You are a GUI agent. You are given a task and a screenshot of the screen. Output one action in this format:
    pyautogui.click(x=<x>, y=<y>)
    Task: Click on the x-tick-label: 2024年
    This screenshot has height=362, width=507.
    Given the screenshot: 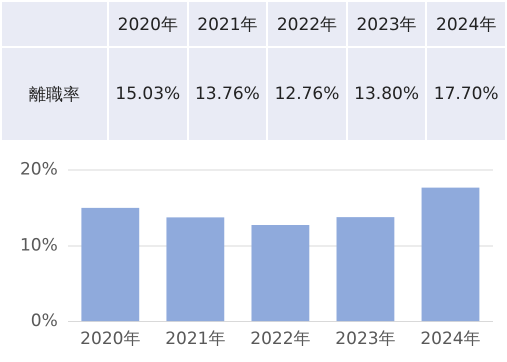 What is the action you would take?
    pyautogui.click(x=450, y=339)
    